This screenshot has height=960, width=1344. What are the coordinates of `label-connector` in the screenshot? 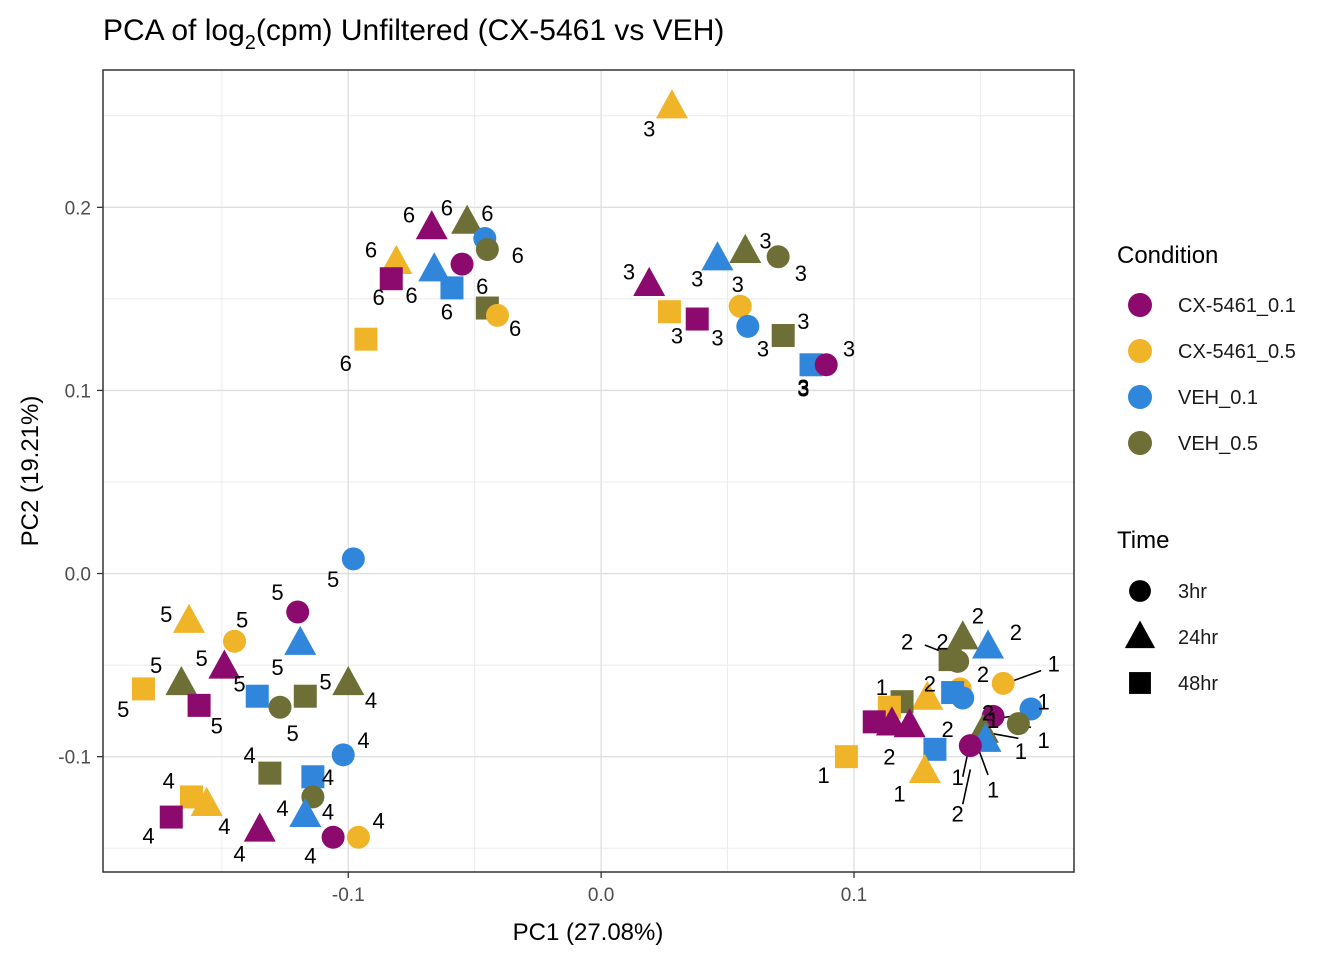 It's located at (965, 764).